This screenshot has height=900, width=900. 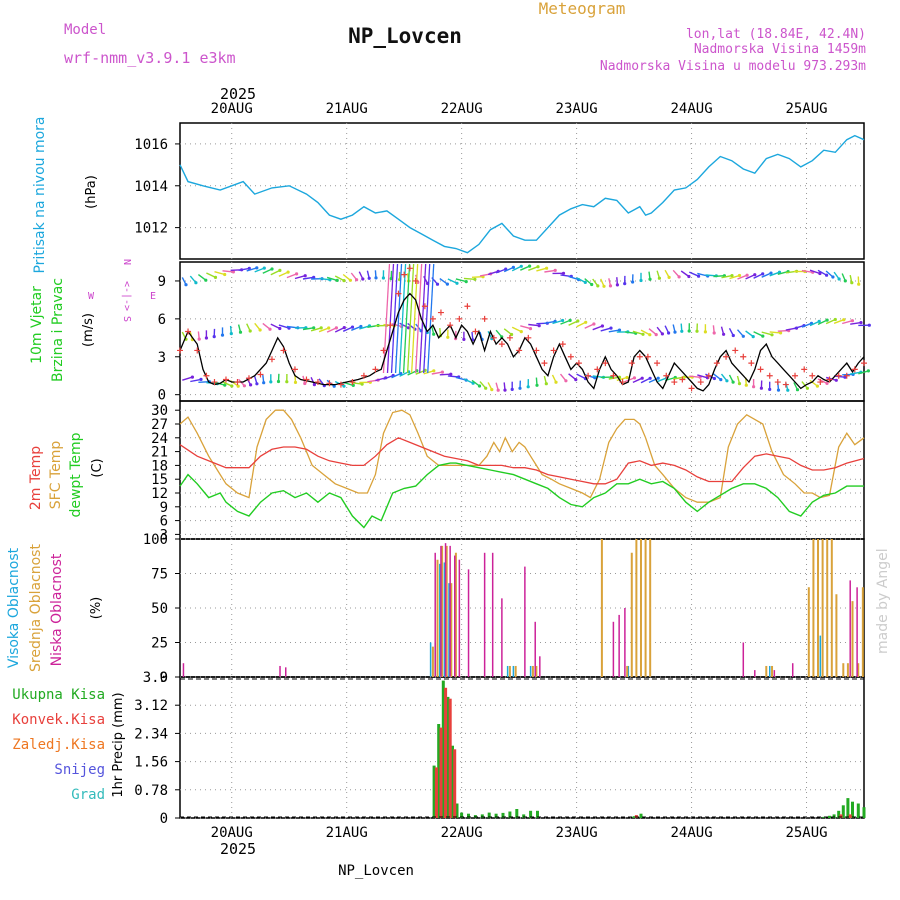 I want to click on cloud-low-title: Niska Oblacnost, so click(x=57, y=609).